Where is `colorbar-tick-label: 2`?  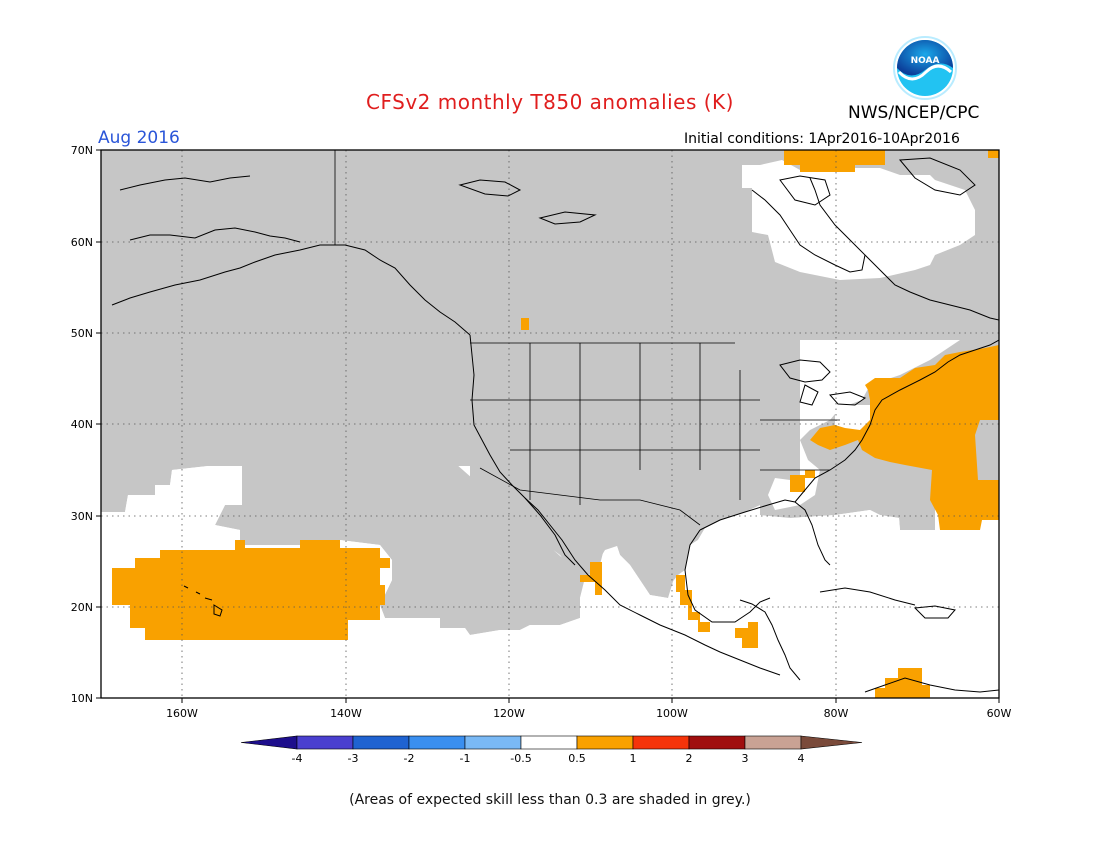
colorbar-tick-label: 2 is located at coordinates (689, 758).